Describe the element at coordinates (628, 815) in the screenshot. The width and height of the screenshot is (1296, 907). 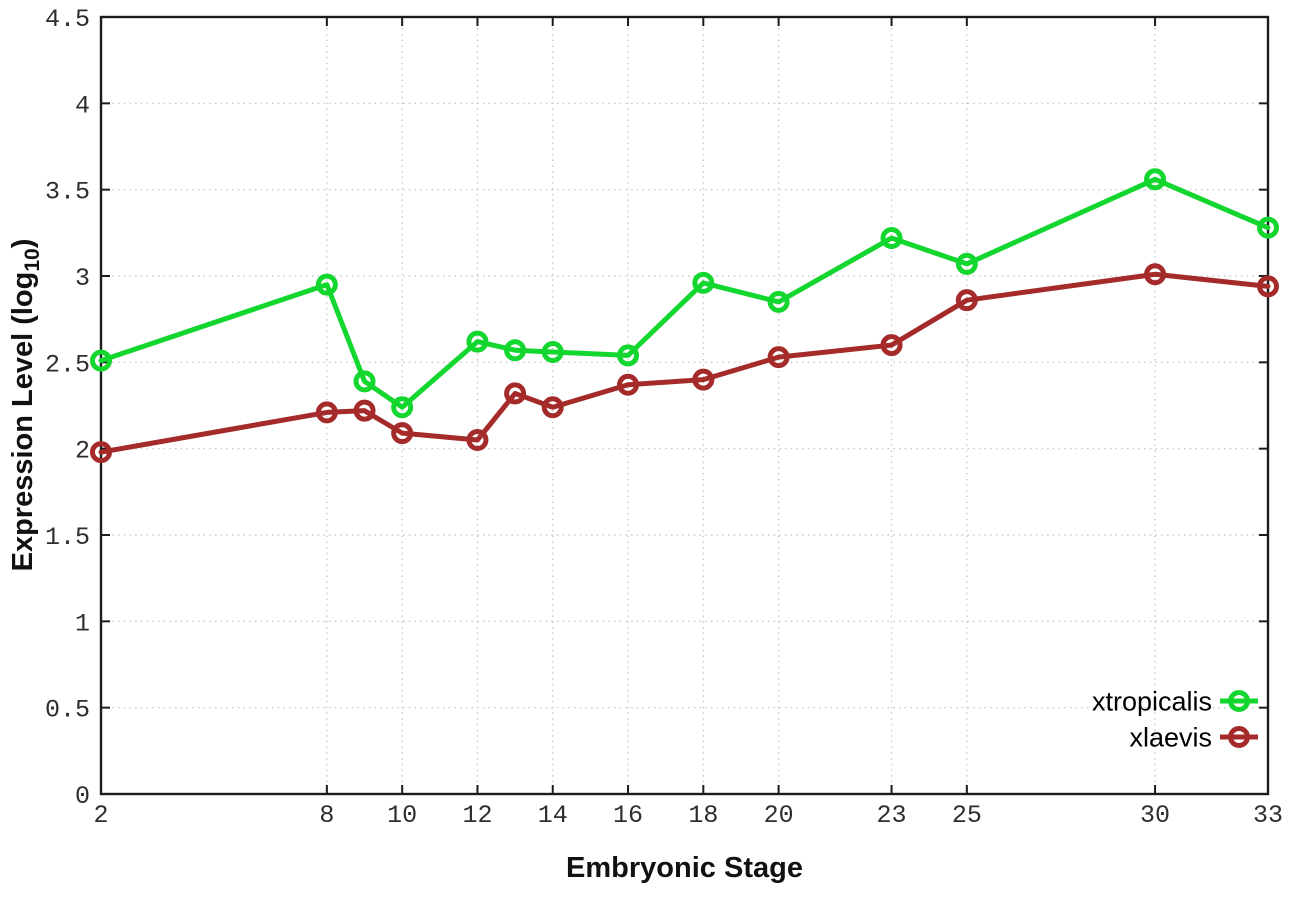
I see `x-tick-label: 16` at that location.